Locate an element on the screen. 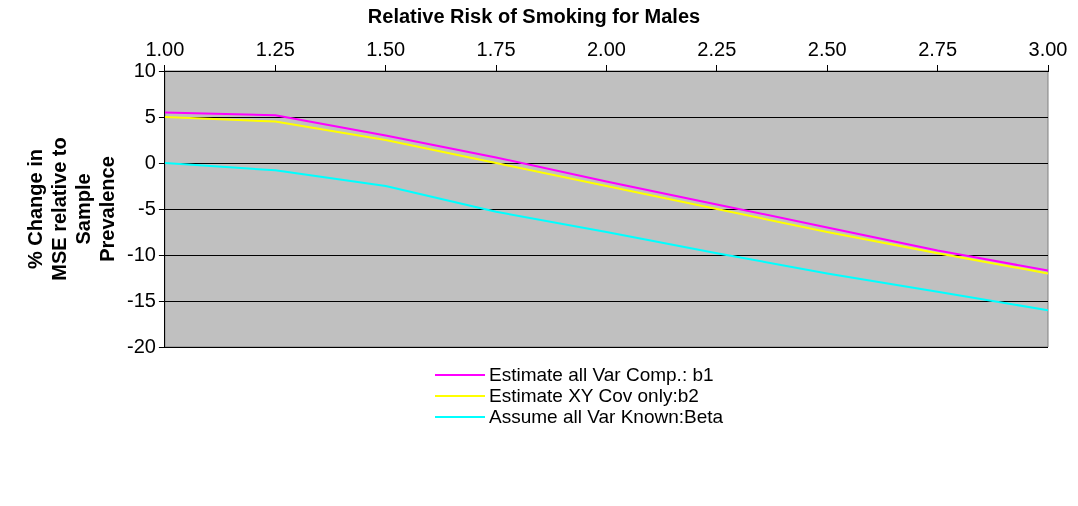  x-tick-label: 1.75 is located at coordinates (496, 48).